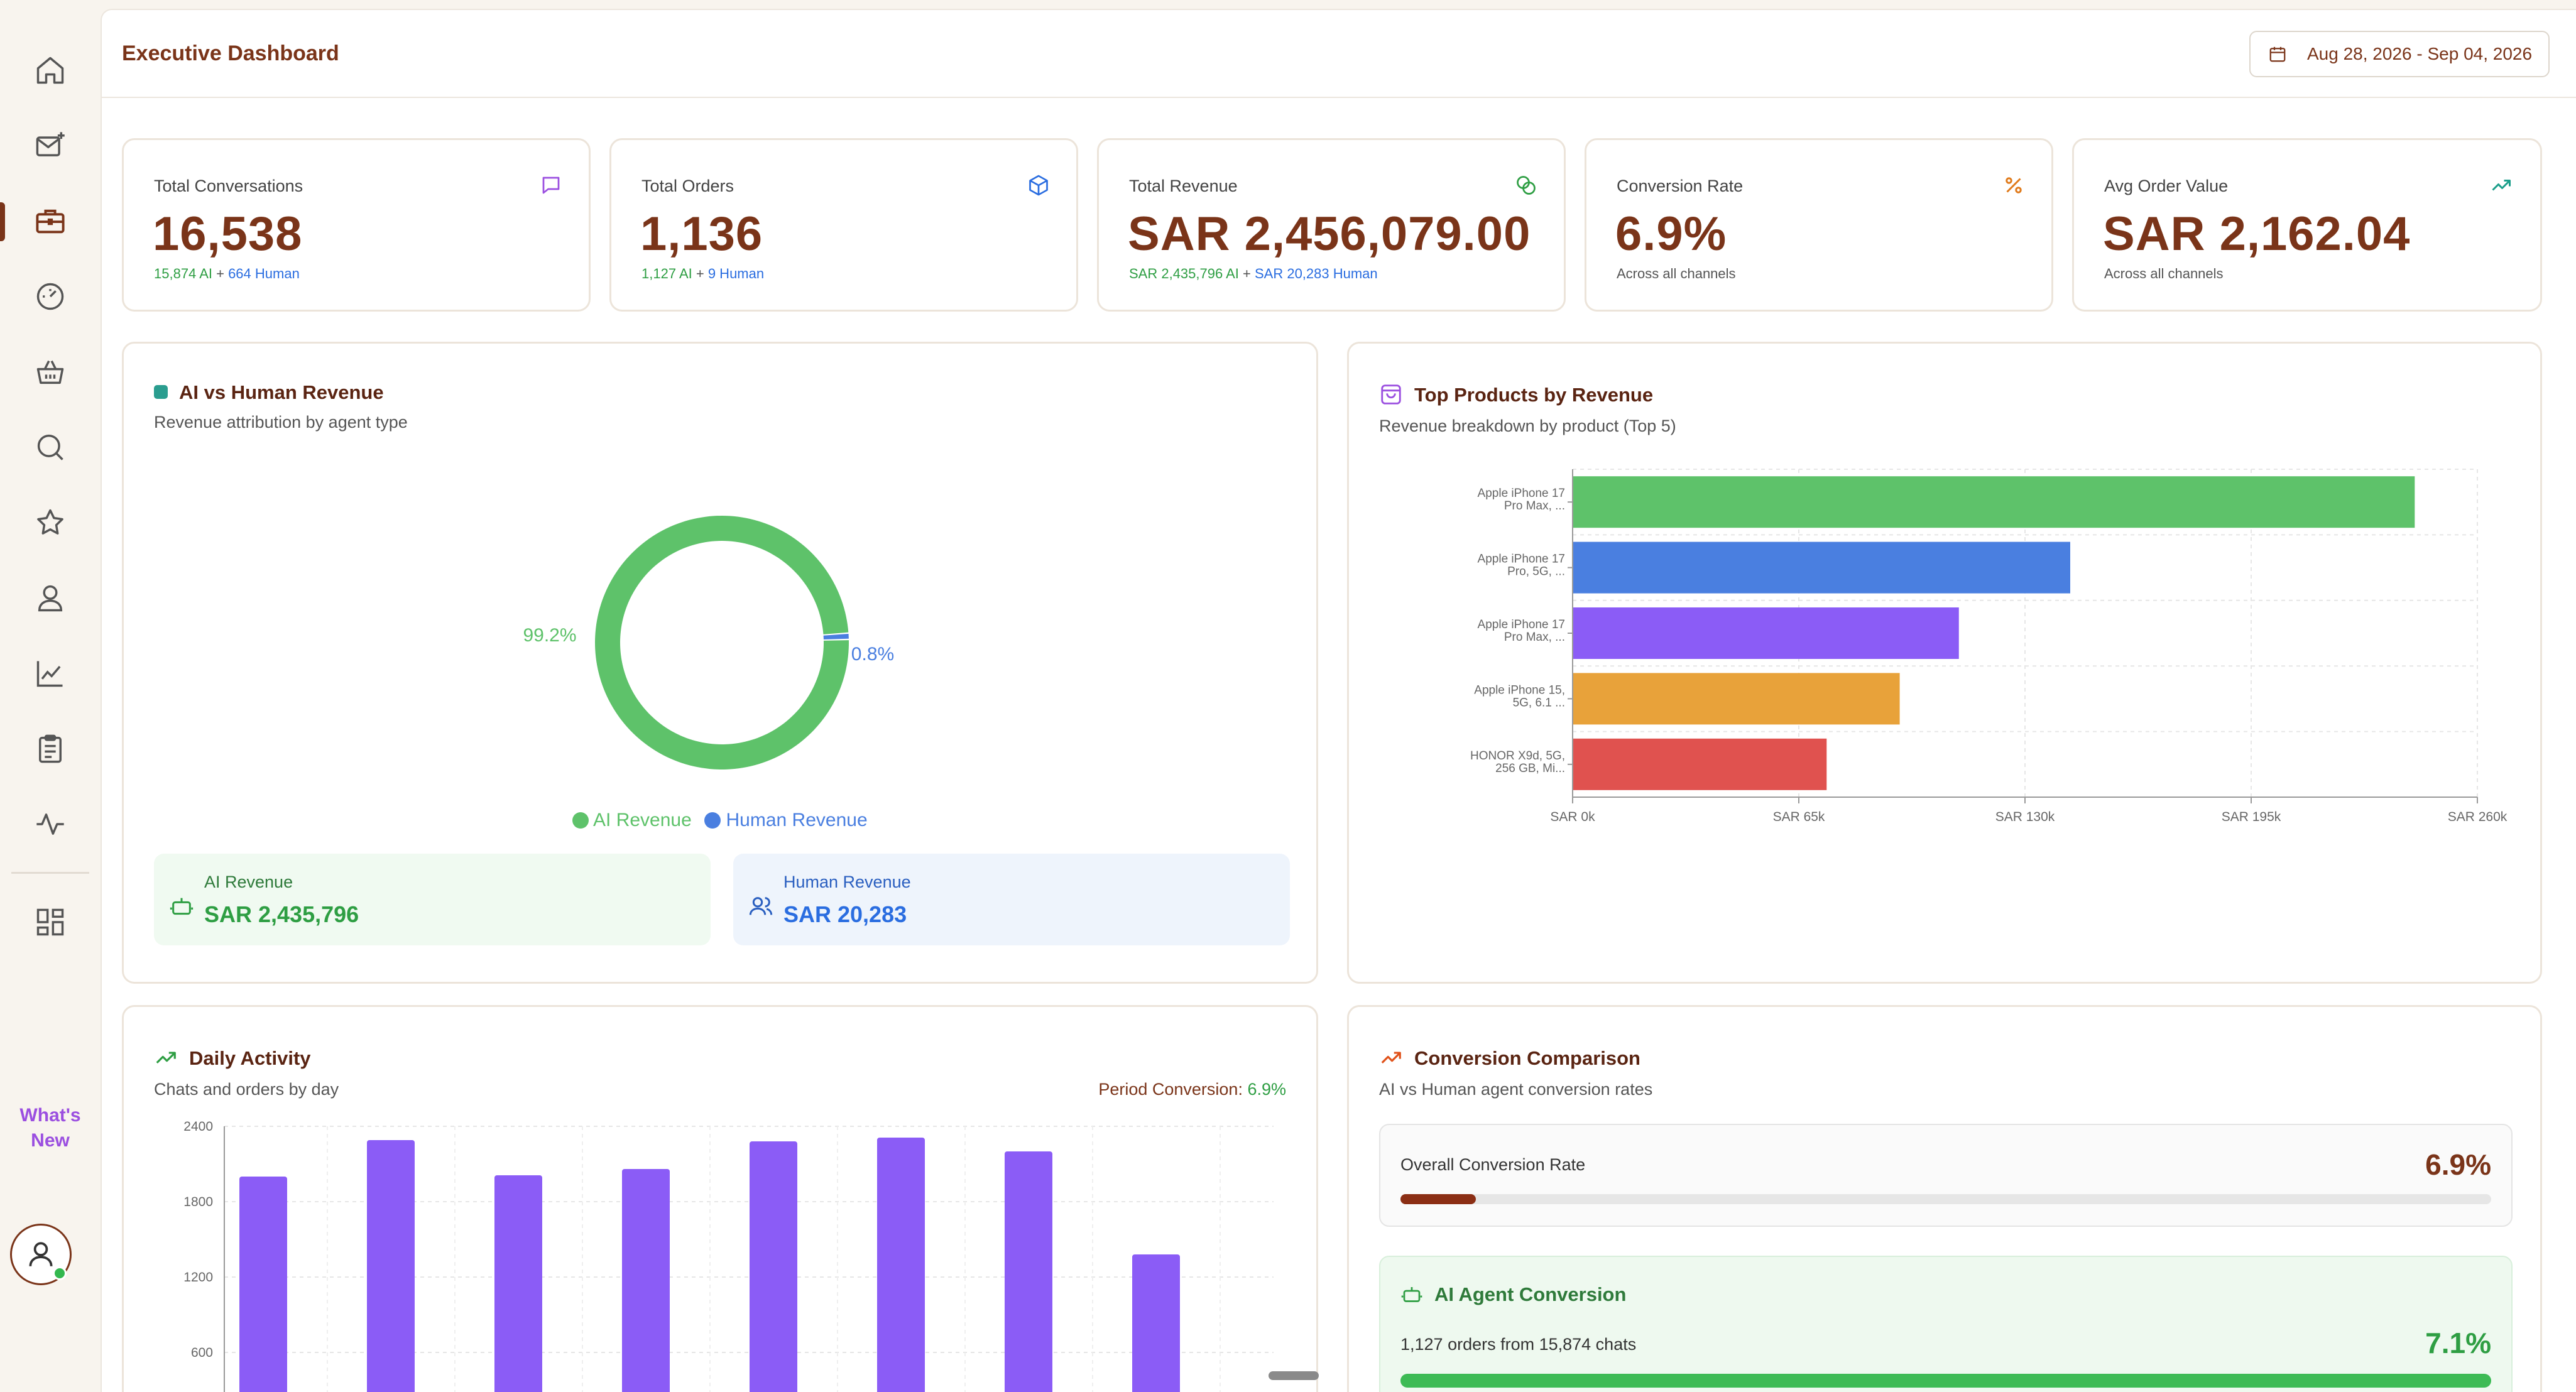  Describe the element at coordinates (161, 392) in the screenshot. I see `card-bullet-icon` at that location.